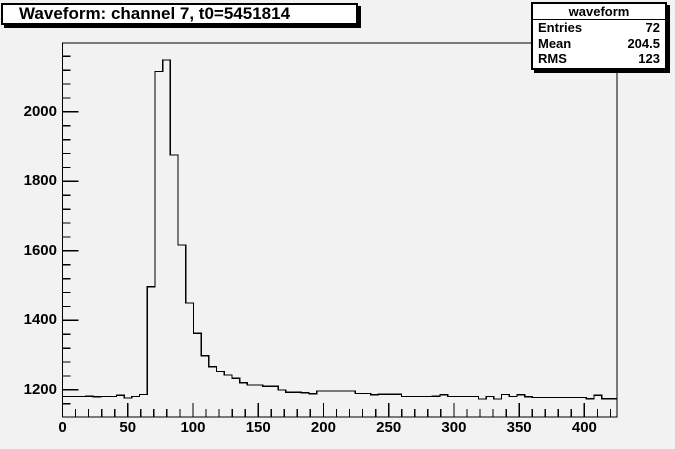  Describe the element at coordinates (599, 28) in the screenshot. I see `stats-row-entries: Entries 72` at that location.